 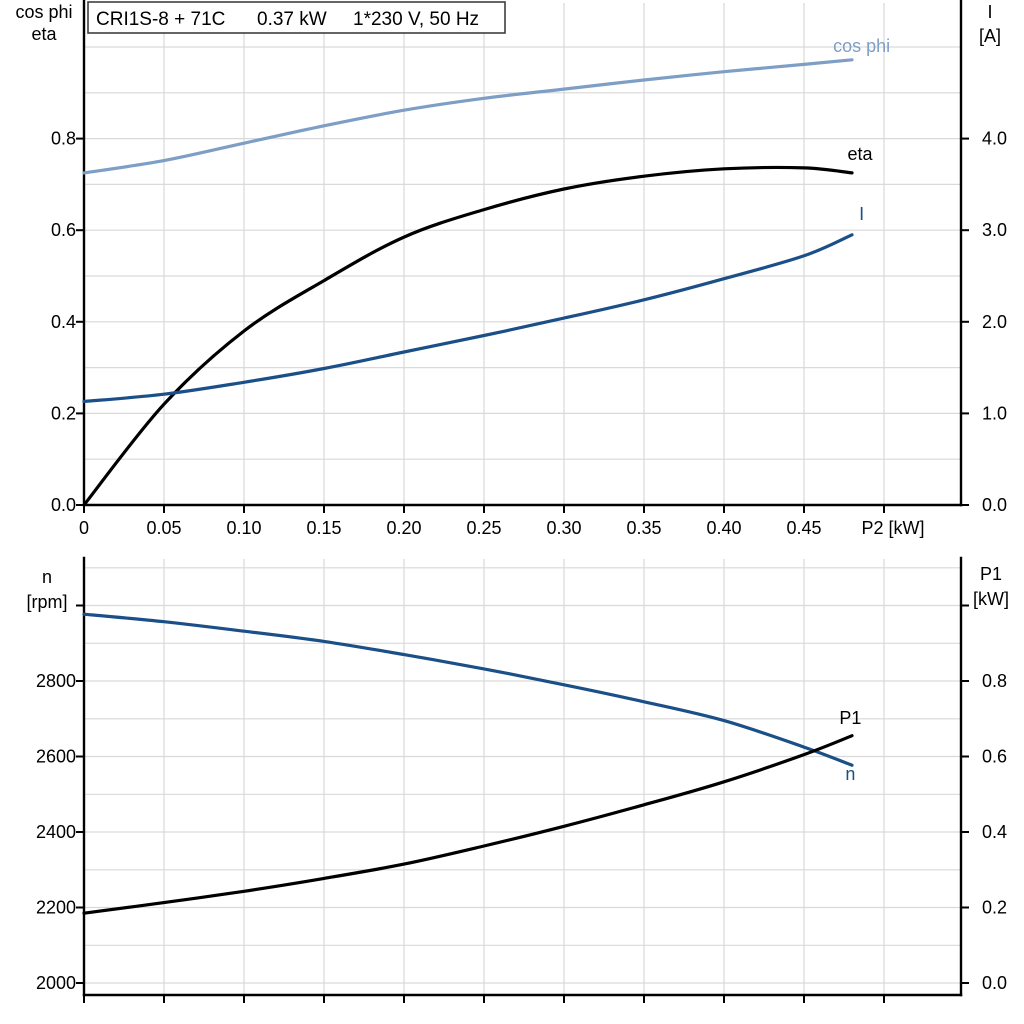 I want to click on curve-label-n: n, so click(x=850, y=774).